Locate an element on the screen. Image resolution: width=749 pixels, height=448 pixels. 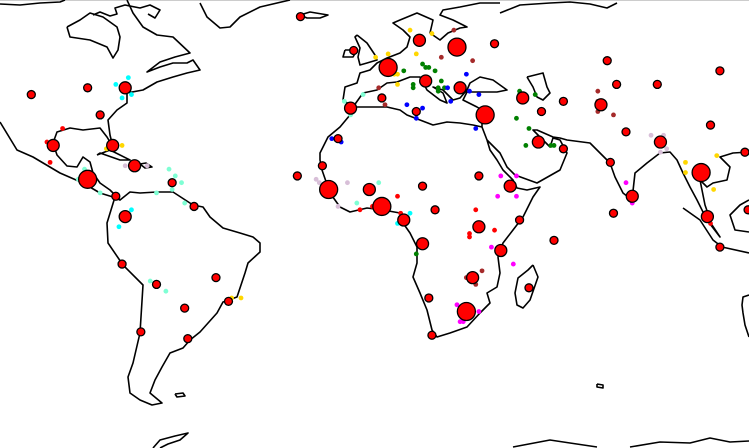
coast-greenland is located at coordinates (245, 14).